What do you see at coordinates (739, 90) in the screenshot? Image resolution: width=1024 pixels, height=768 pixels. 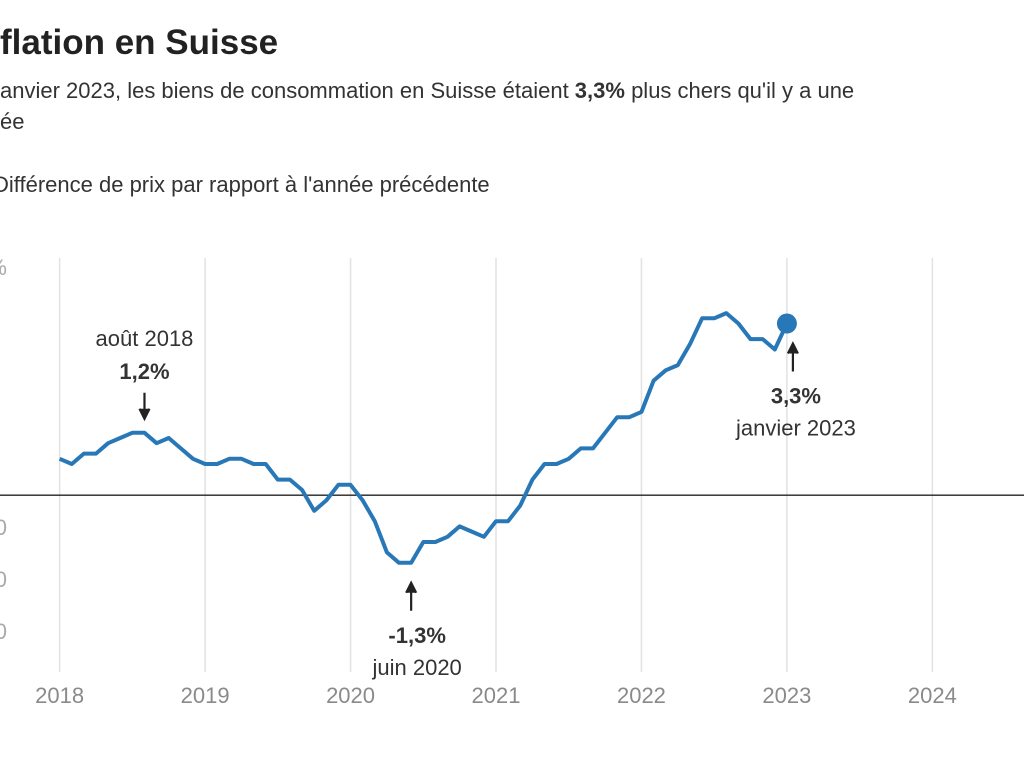 I see `subtitle-part: plus chers qu'il y a une` at bounding box center [739, 90].